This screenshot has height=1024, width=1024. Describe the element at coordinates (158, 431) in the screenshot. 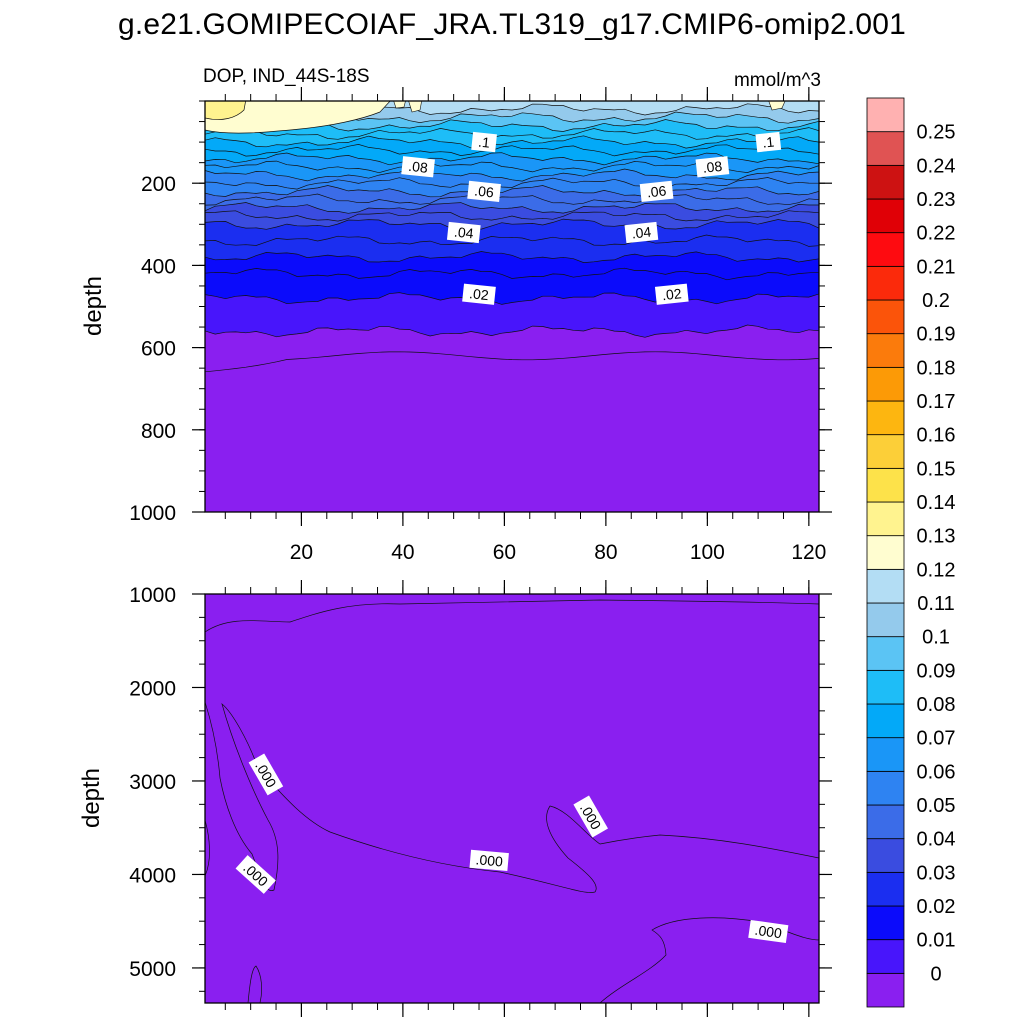

I see `y-tick-label: 800` at that location.